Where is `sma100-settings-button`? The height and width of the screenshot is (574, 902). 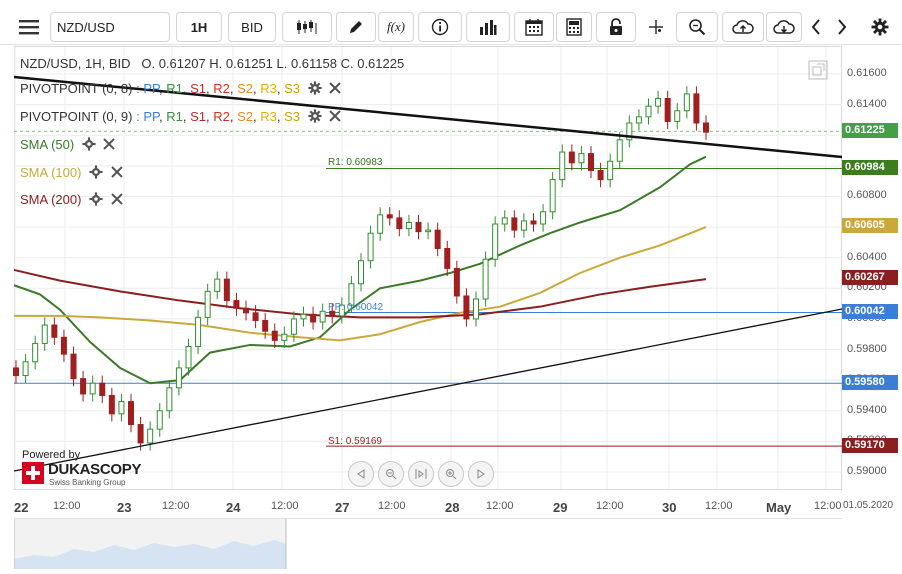 sma100-settings-button is located at coordinates (96, 173).